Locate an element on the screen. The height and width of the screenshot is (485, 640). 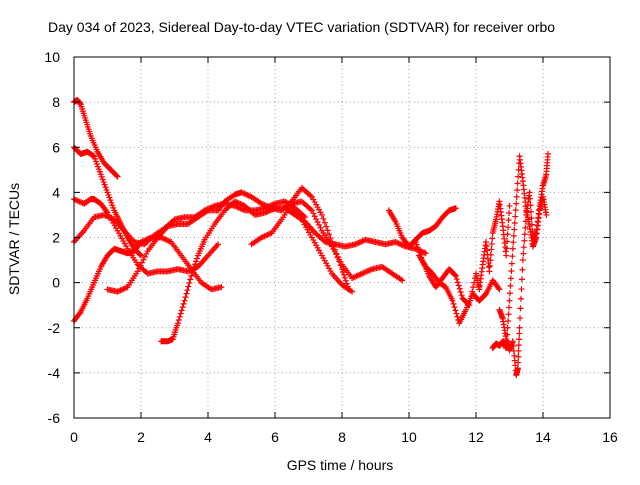
series-arc-j is located at coordinates (322, 251).